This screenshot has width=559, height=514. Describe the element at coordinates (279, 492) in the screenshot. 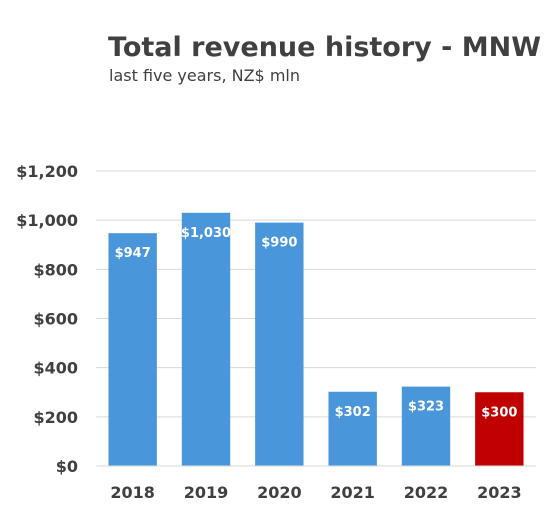

I see `x-tick-label: 2020` at that location.